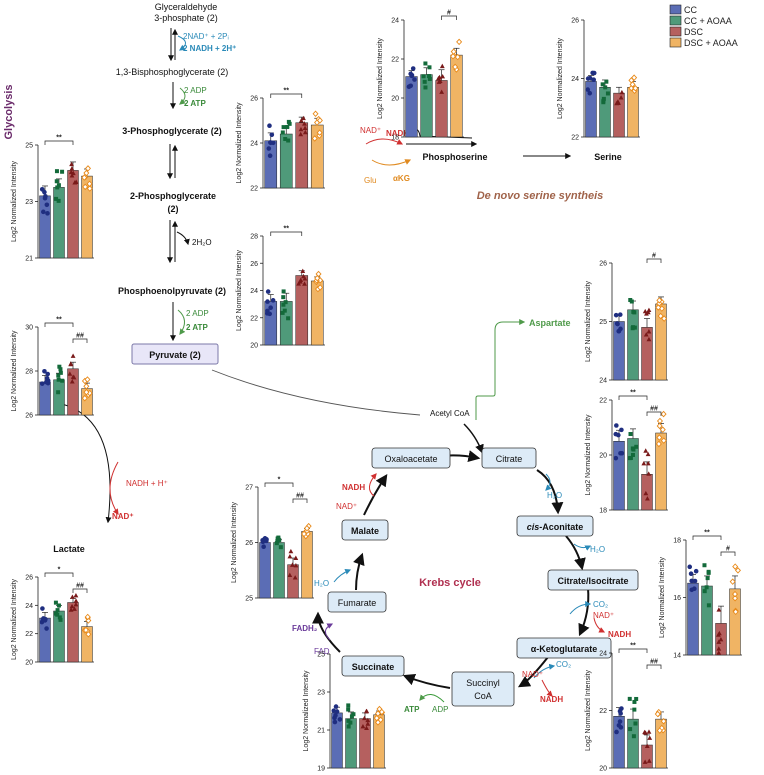 The image size is (764, 775). I want to click on node-cis-aconitate, so click(555, 526).